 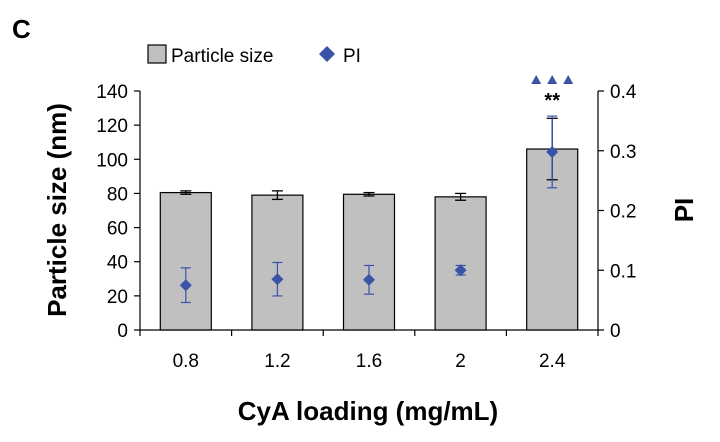 I want to click on x-tick-label: 2.4, so click(x=552, y=361).